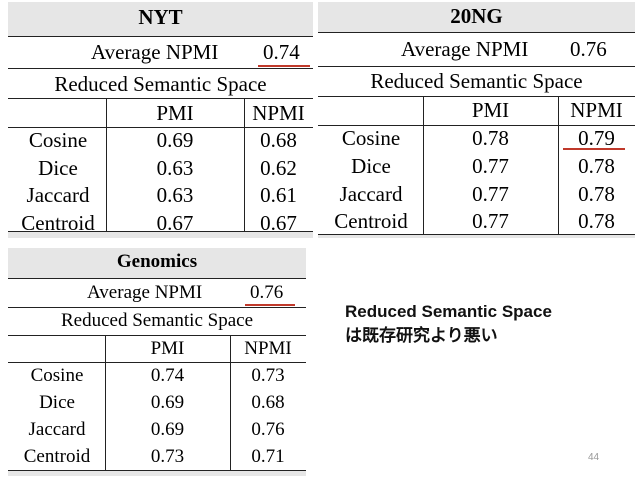 Image resolution: width=638 pixels, height=479 pixels. I want to click on nyt-row-npmi: 0.67, so click(278, 223).